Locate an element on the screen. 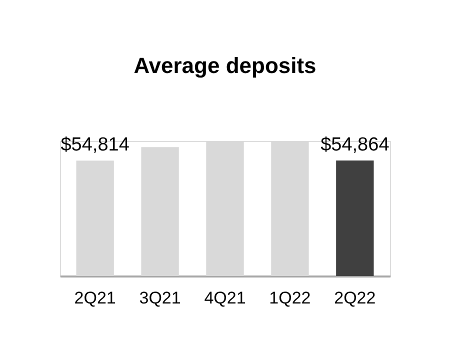 This screenshot has width=452, height=360. chart-title: Average deposits is located at coordinates (225, 65).